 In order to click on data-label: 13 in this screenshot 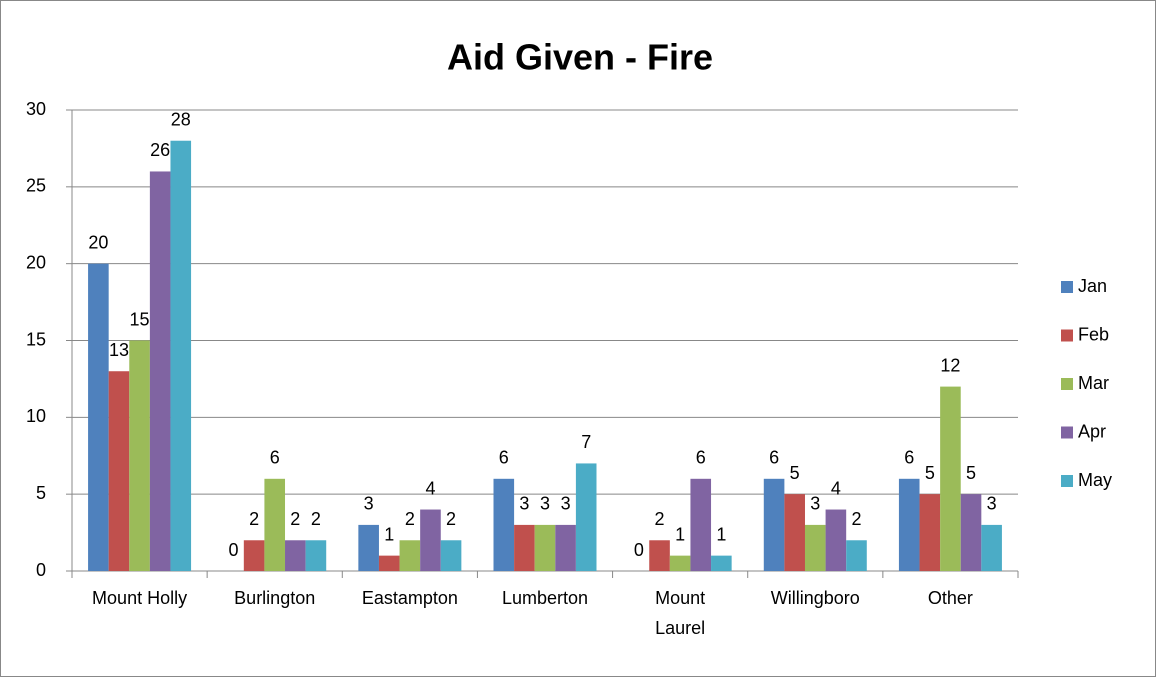, I will do `click(119, 350)`.